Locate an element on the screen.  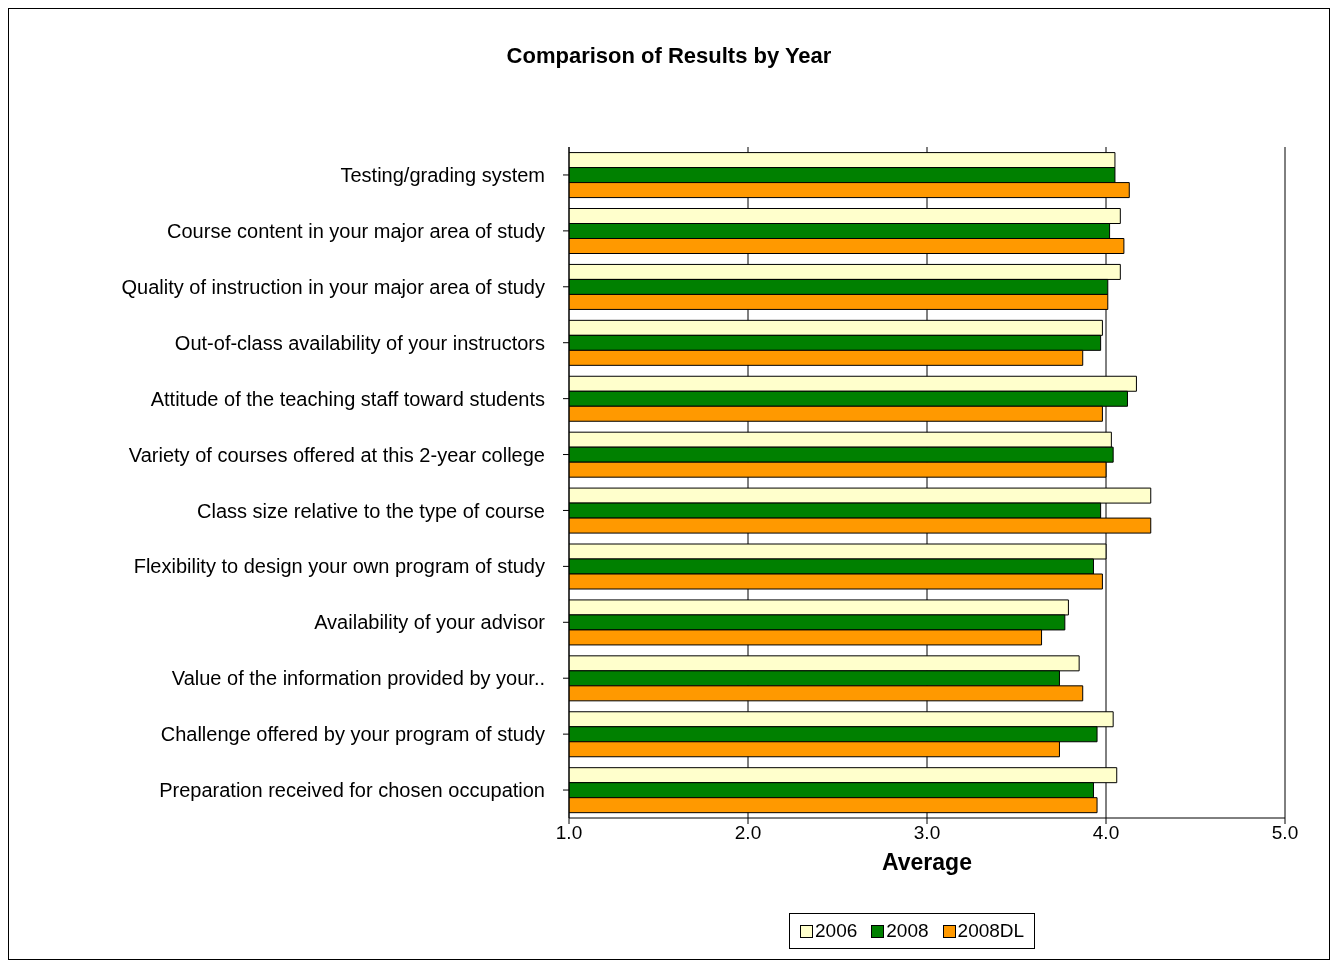
y-tick-label: Quality of instruction in your major area of study is located at coordinates (333, 286).